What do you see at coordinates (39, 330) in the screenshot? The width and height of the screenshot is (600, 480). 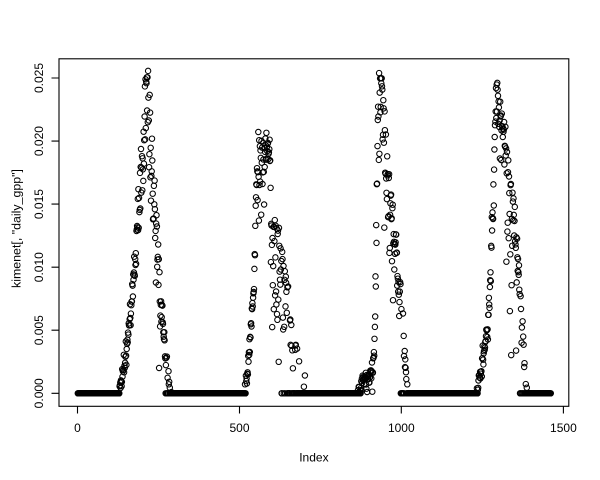 I see `svg-text: 0.005` at bounding box center [39, 330].